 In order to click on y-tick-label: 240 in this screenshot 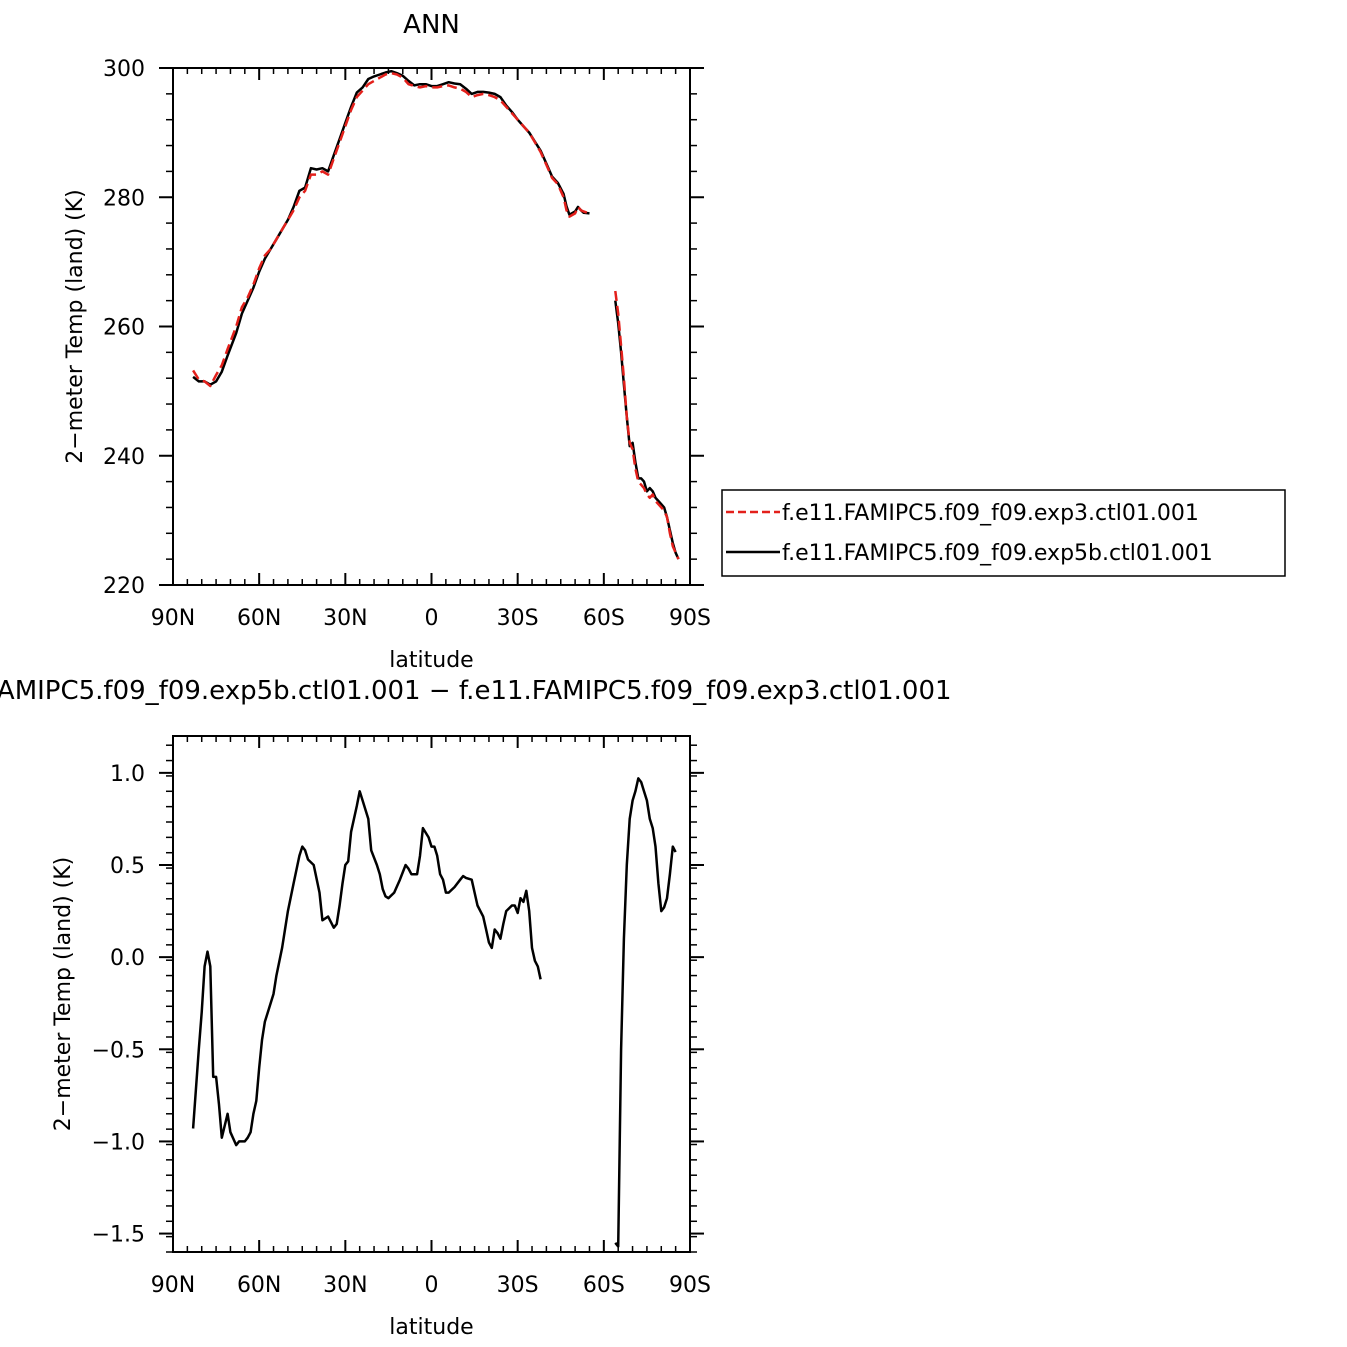, I will do `click(124, 457)`.